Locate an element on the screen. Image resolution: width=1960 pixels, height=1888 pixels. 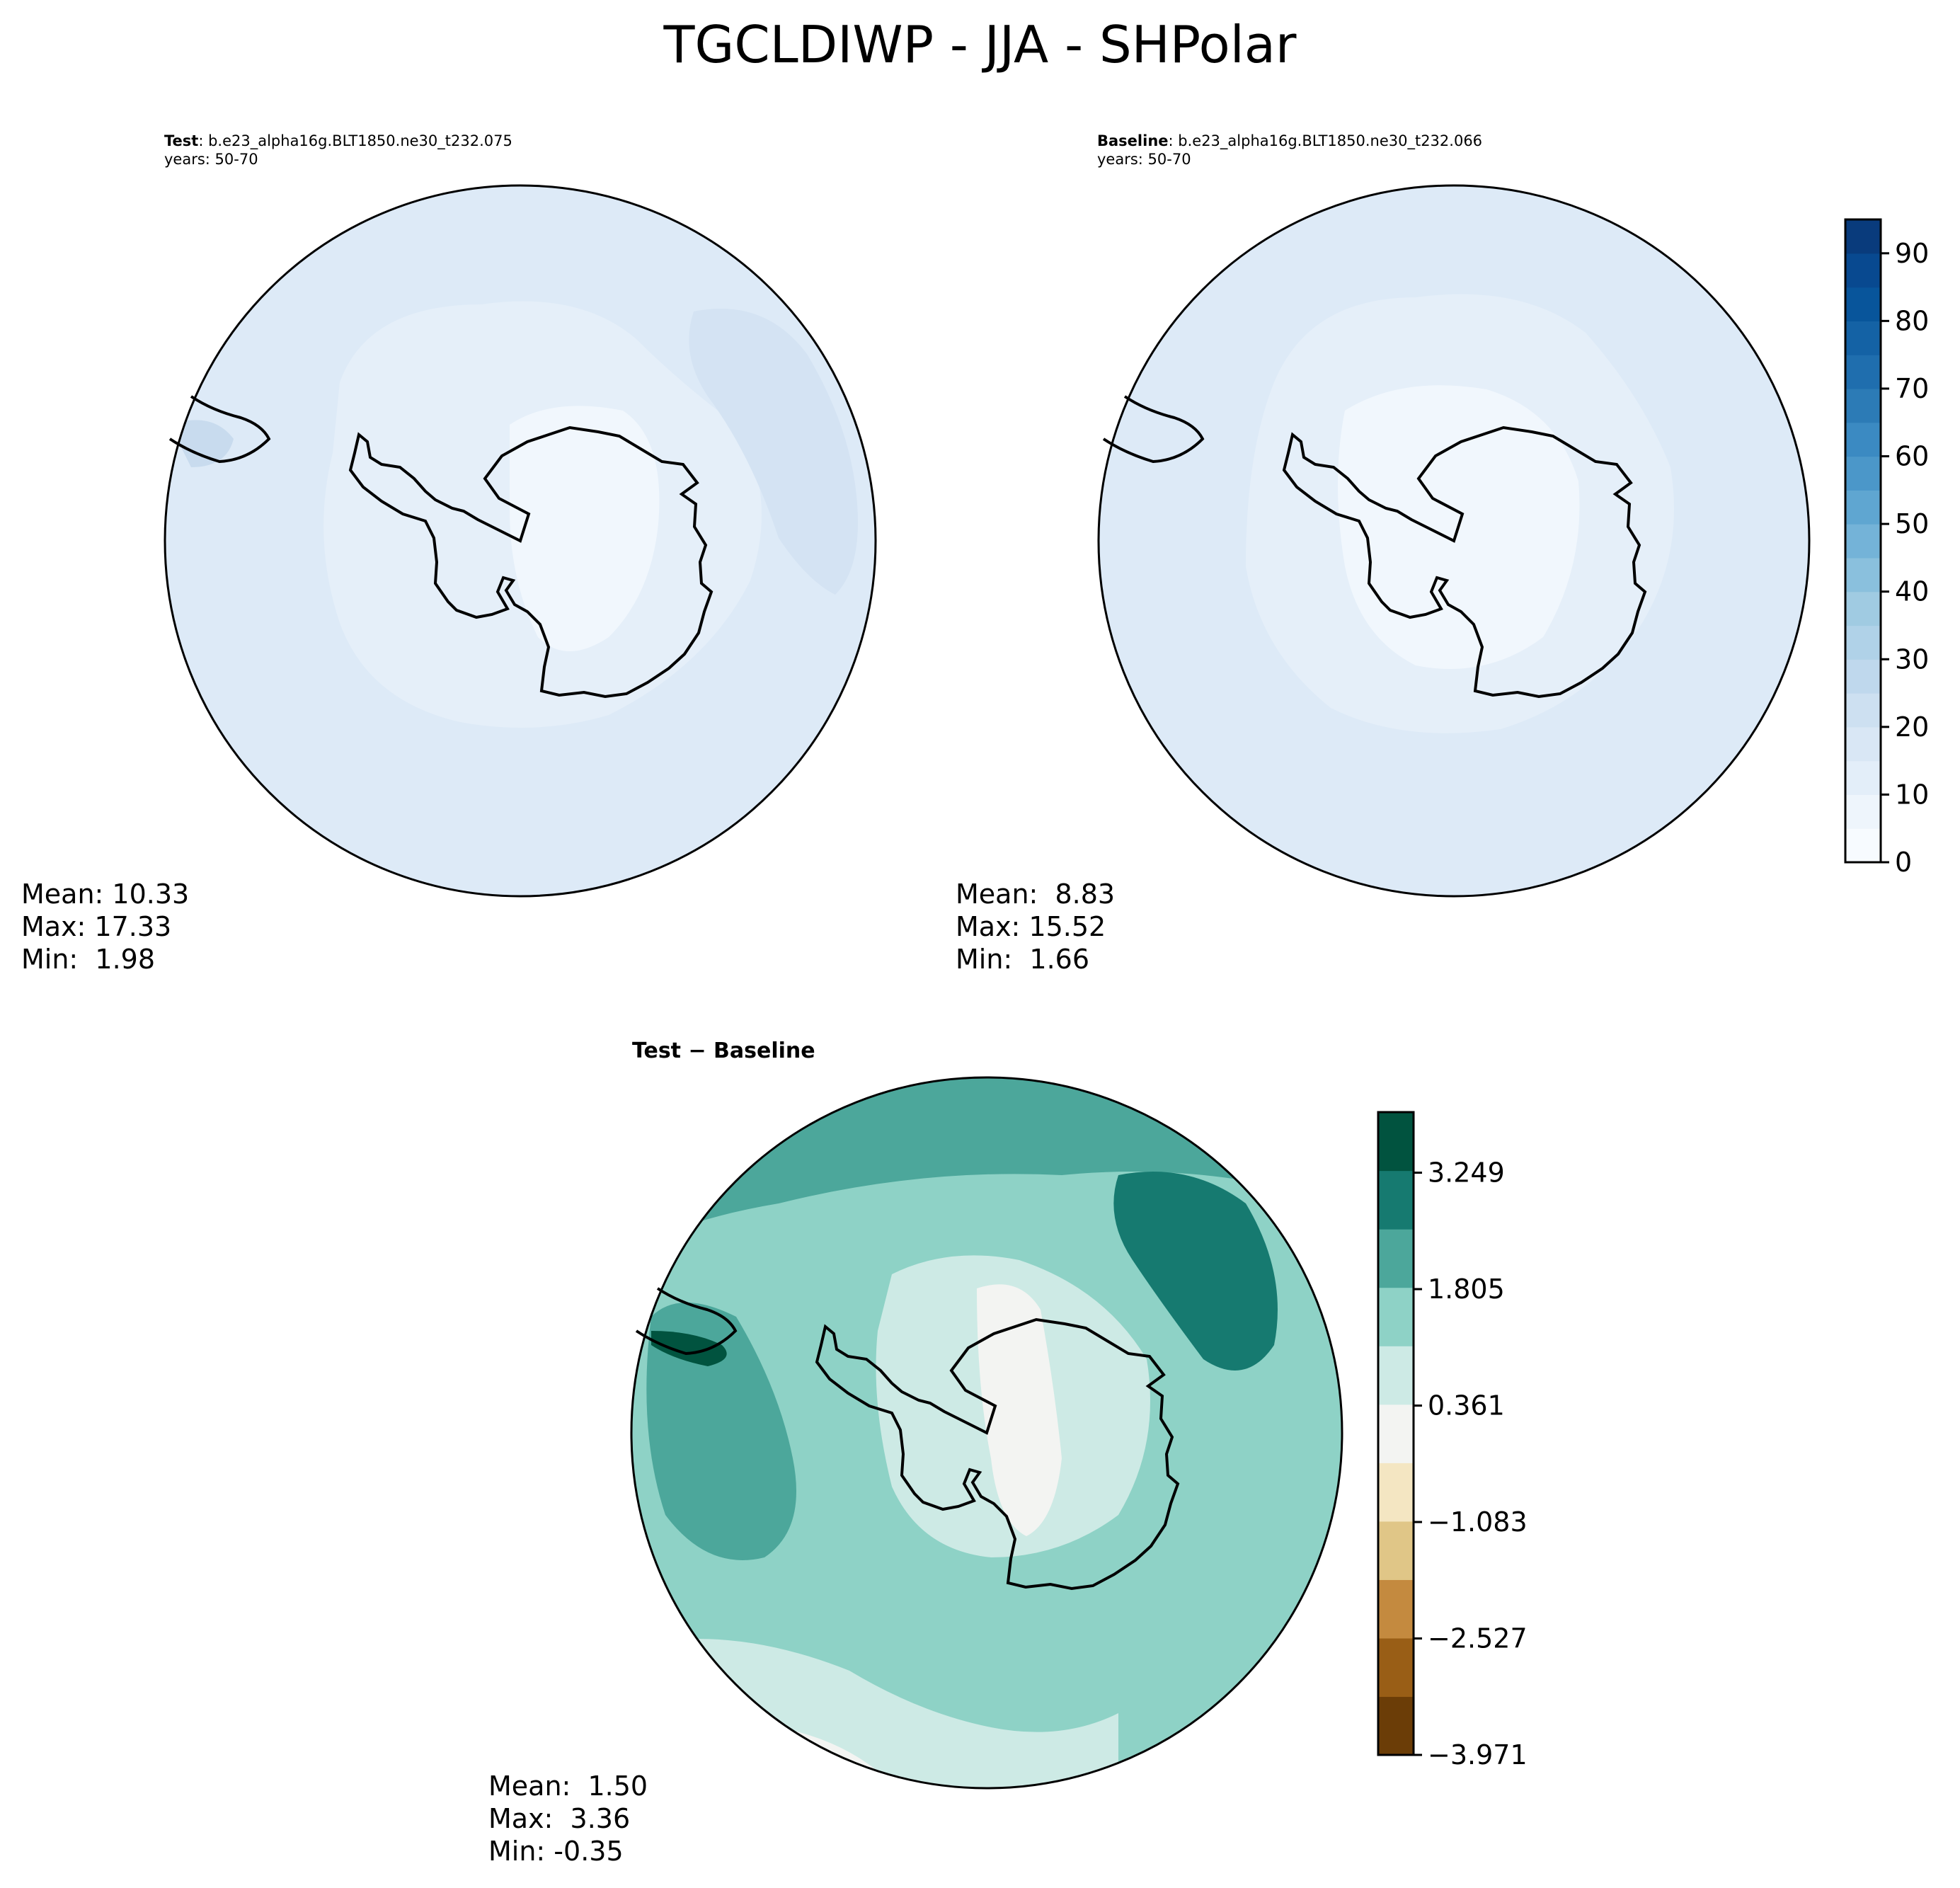
main-colorbar-tick-label: 60 is located at coordinates (1912, 456).